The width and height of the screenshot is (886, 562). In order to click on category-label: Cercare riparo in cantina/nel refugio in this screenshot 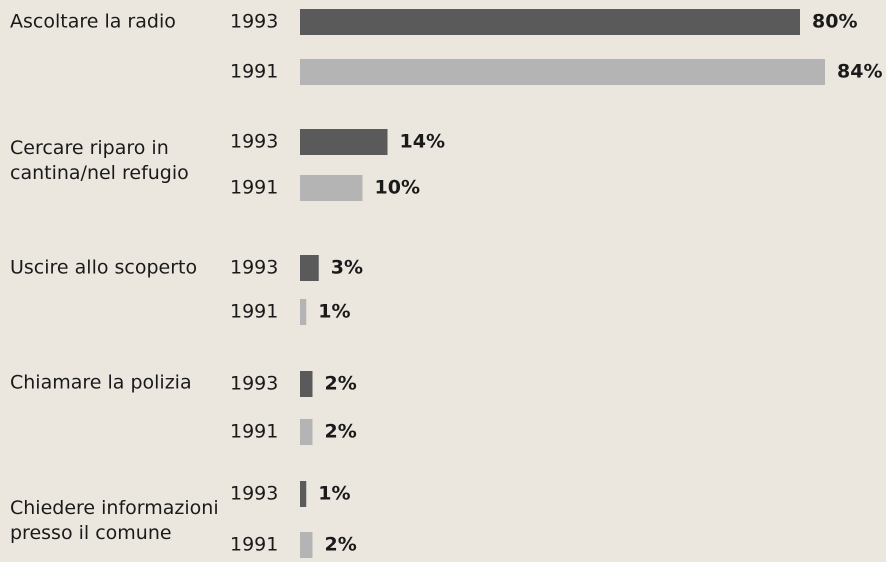, I will do `click(99, 160)`.